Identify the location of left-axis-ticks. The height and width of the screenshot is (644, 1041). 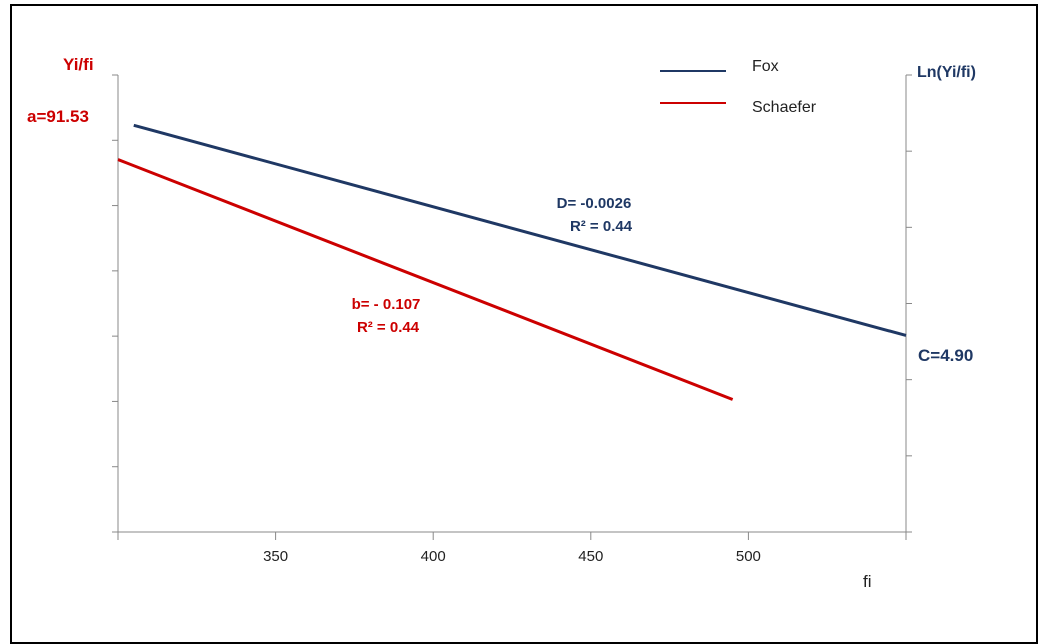
(115, 303).